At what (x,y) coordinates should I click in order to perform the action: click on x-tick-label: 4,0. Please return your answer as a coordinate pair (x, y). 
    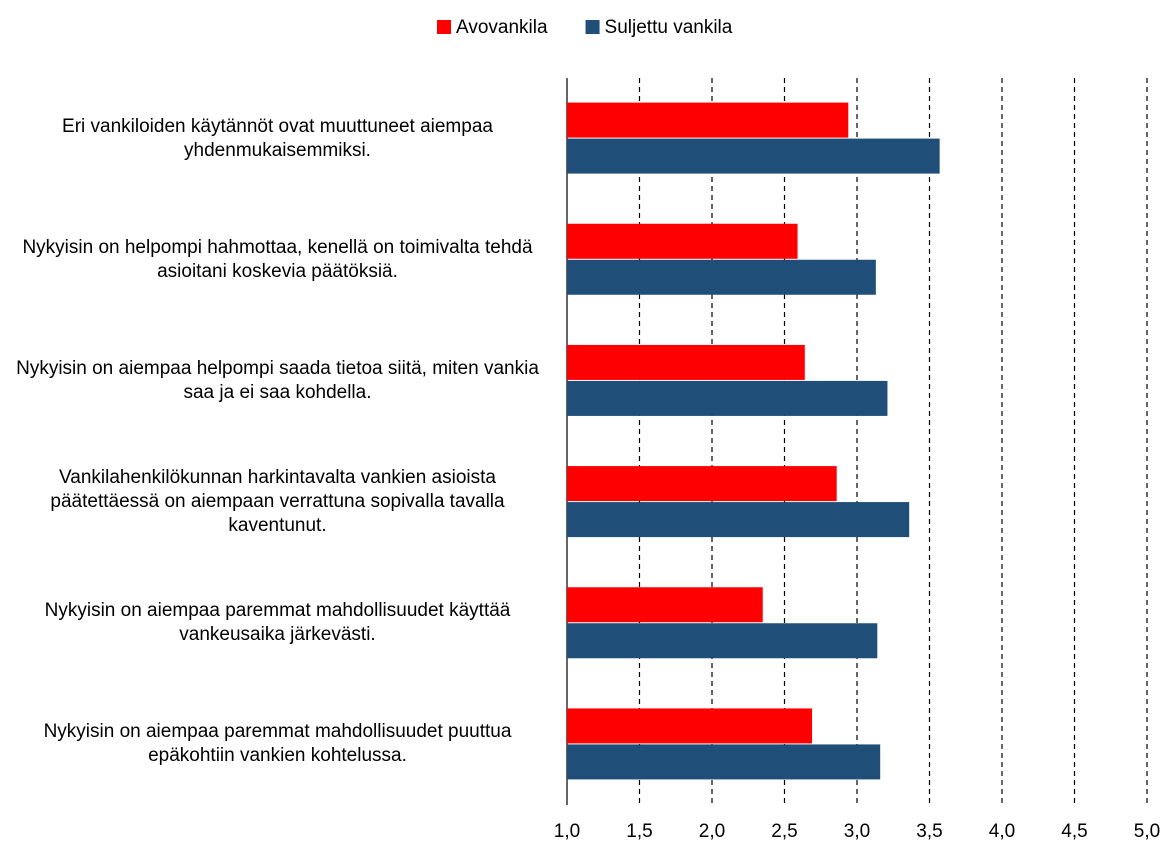
    Looking at the image, I should click on (1002, 831).